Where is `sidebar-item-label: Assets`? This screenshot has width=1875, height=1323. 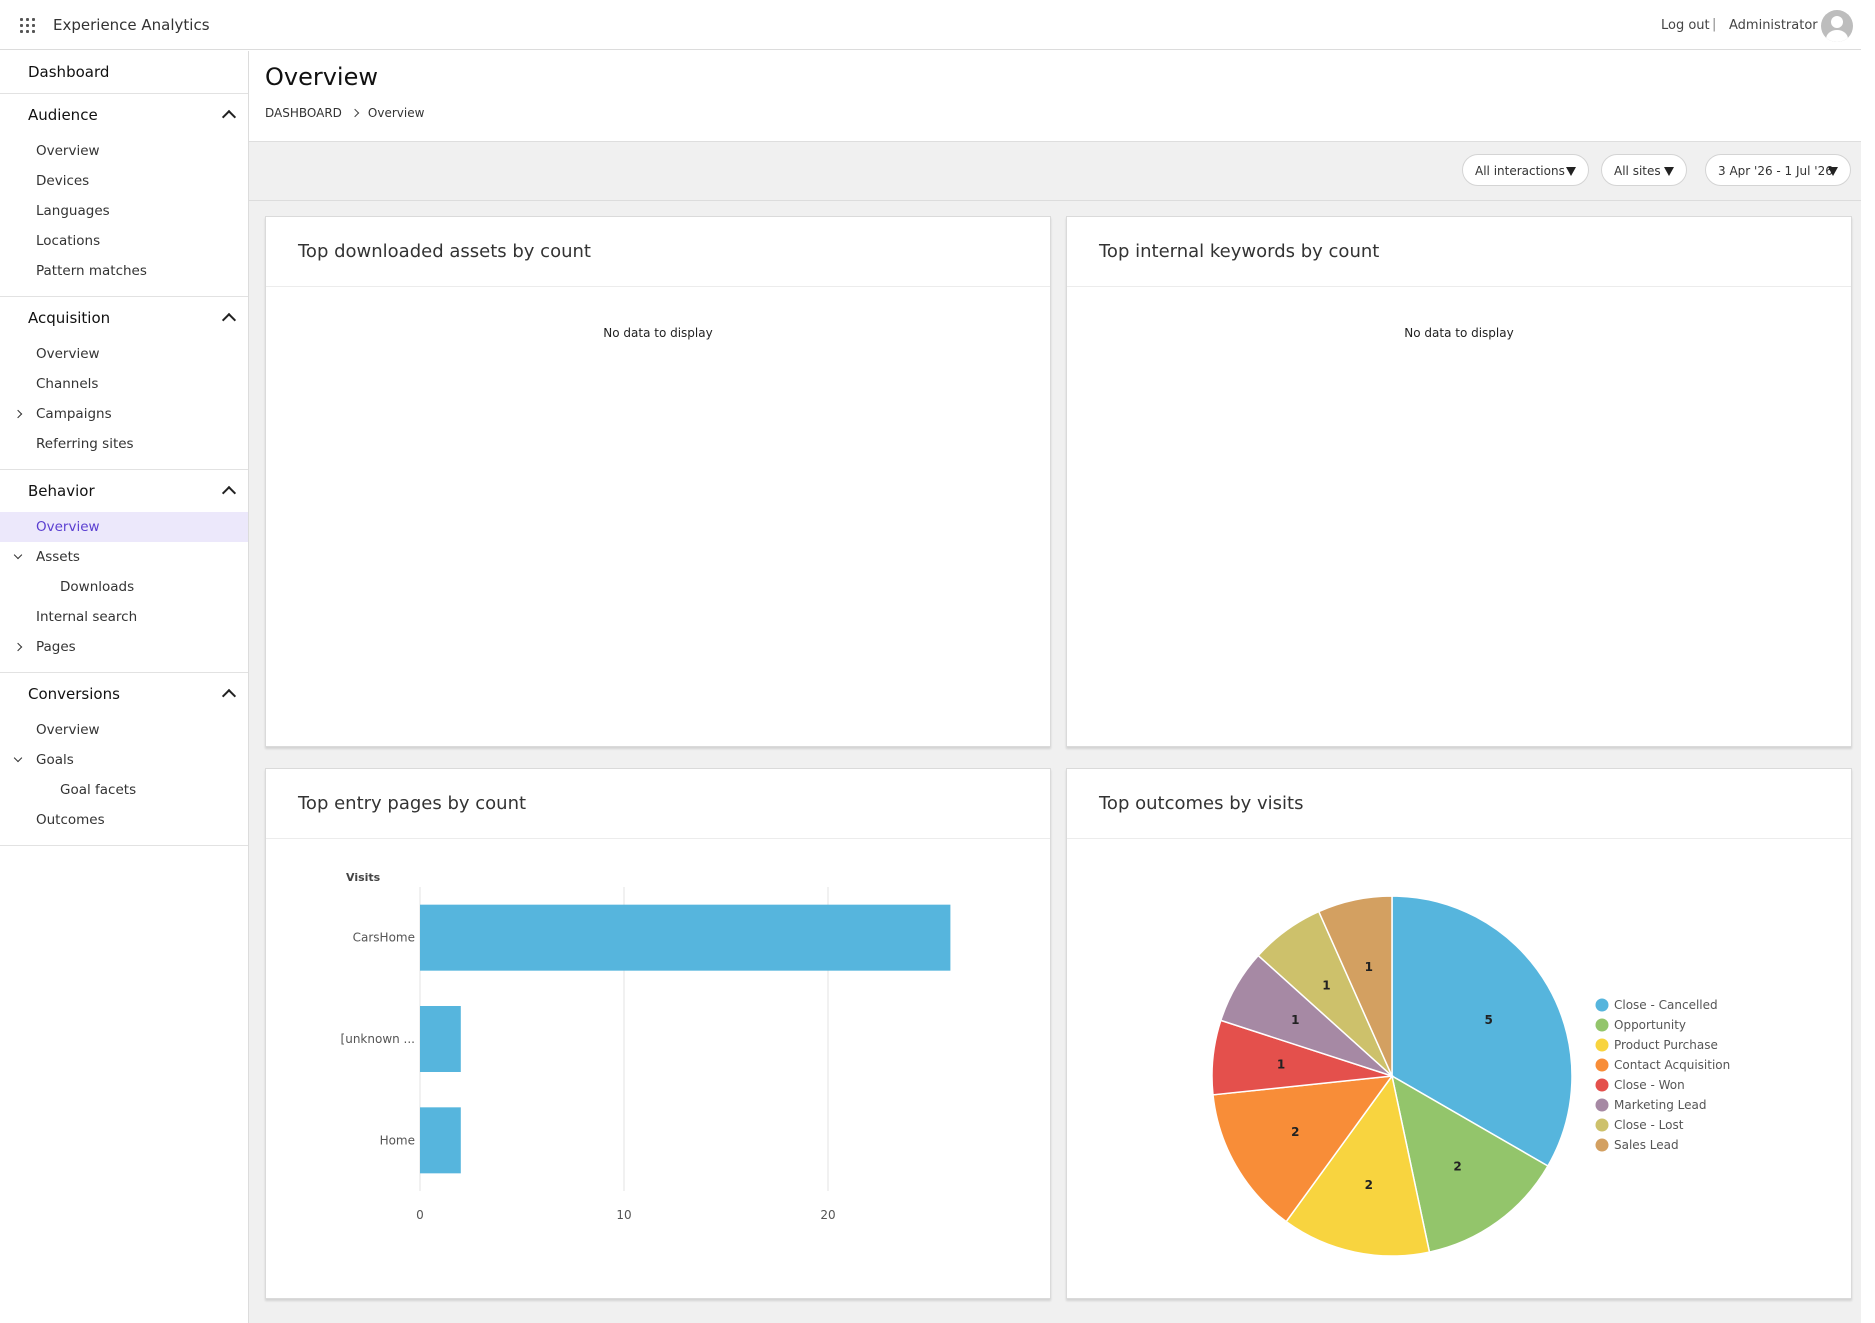 sidebar-item-label: Assets is located at coordinates (58, 557).